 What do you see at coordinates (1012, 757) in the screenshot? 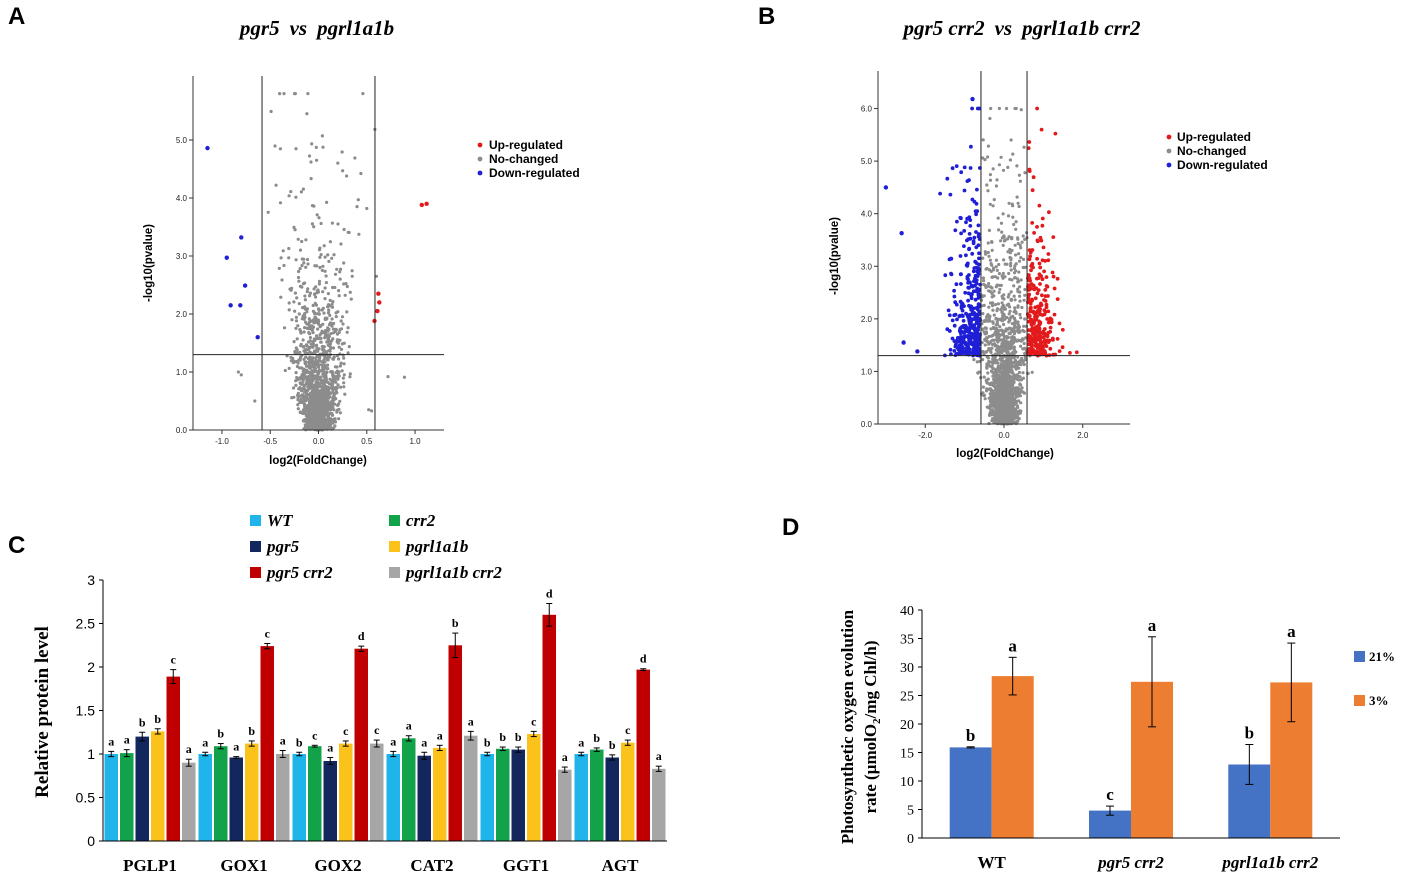
I see `d-bar` at bounding box center [1012, 757].